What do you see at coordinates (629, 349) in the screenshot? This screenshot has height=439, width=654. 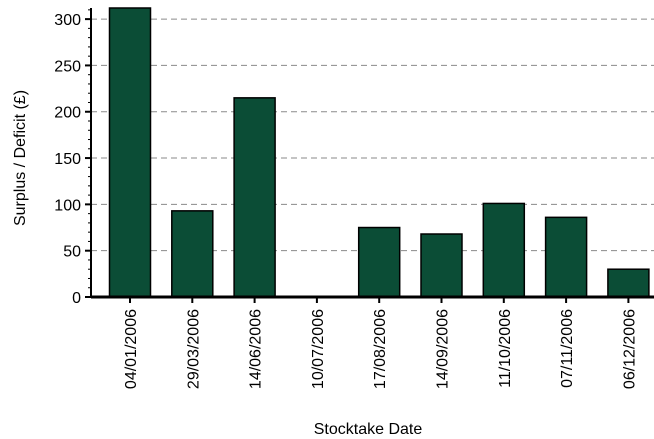 I see `x-tick-label: 06/12/2006` at bounding box center [629, 349].